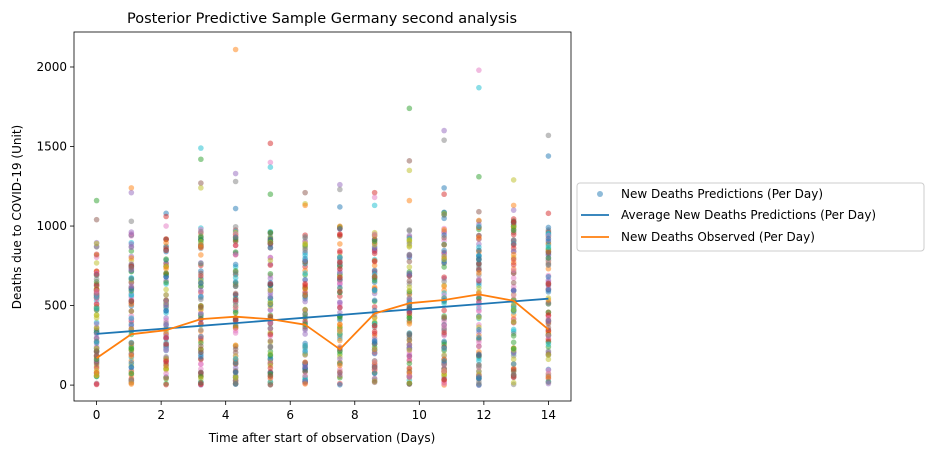 This screenshot has width=932, height=455. I want to click on x-tick-label: 12, so click(483, 415).